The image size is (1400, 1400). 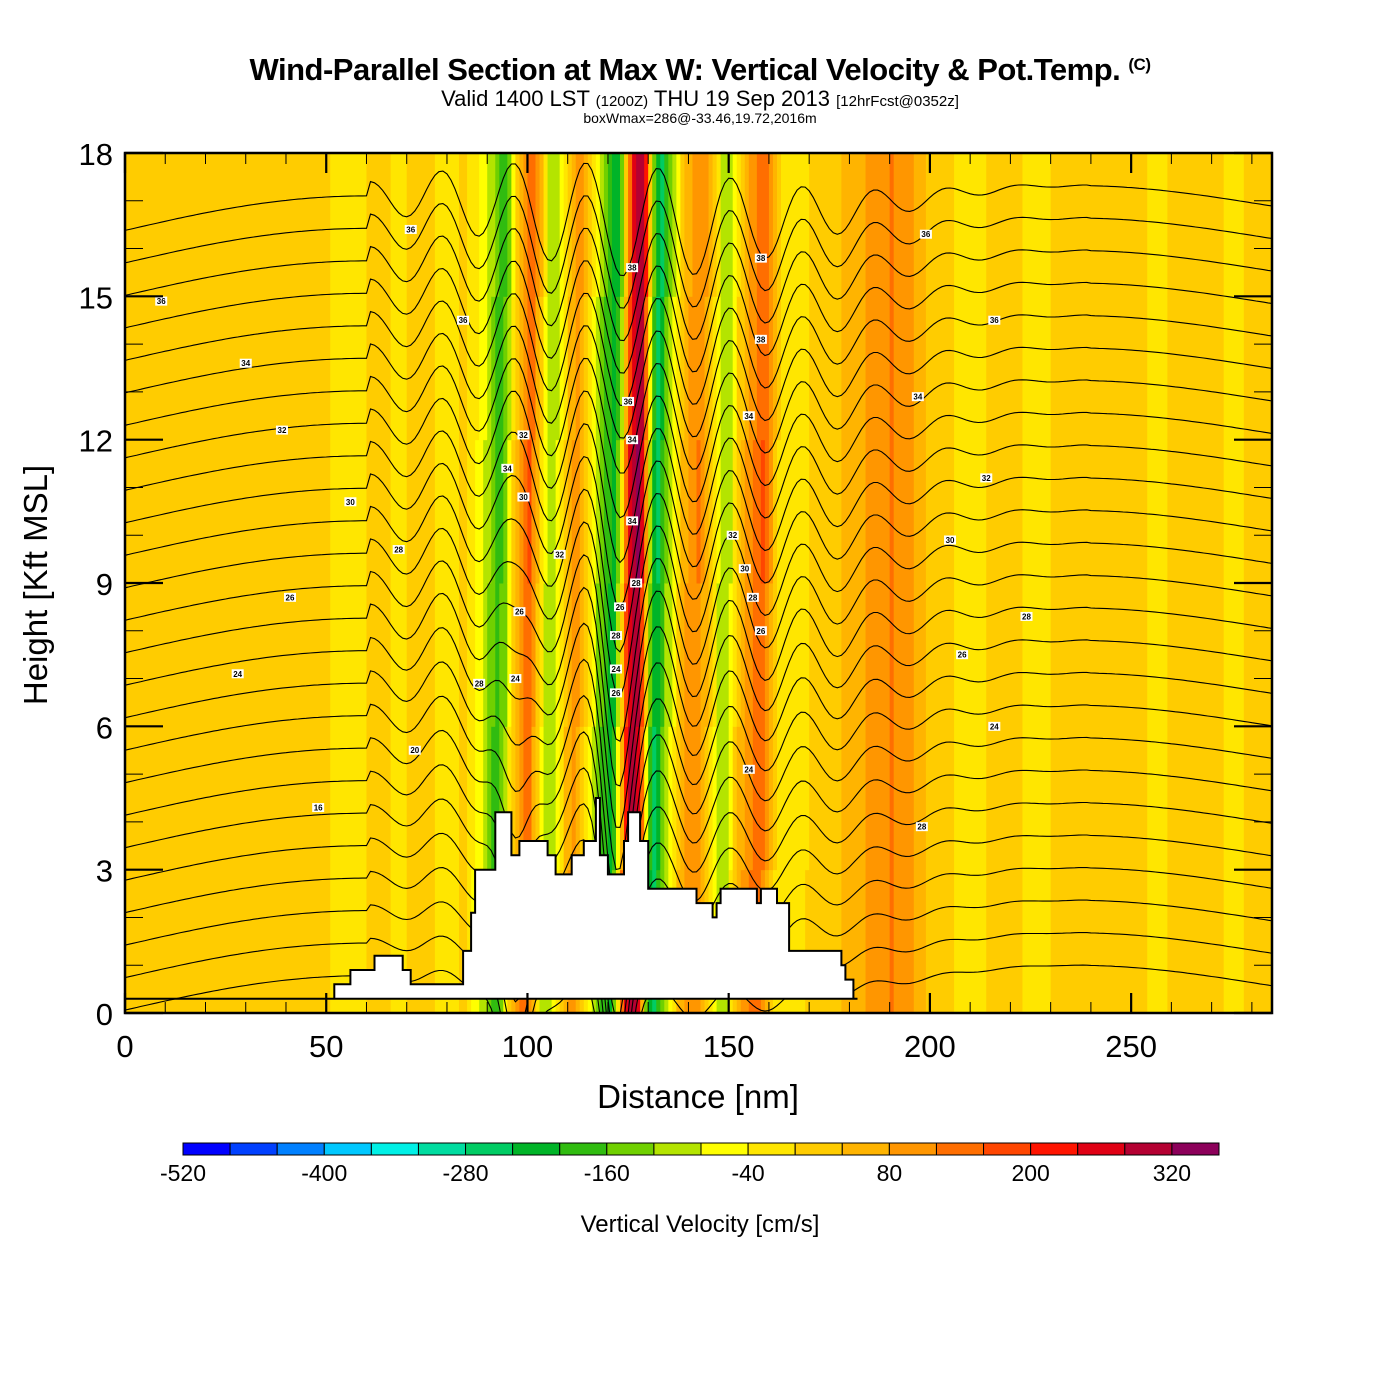 I want to click on colorbar-bin, so click(x=394, y=1149).